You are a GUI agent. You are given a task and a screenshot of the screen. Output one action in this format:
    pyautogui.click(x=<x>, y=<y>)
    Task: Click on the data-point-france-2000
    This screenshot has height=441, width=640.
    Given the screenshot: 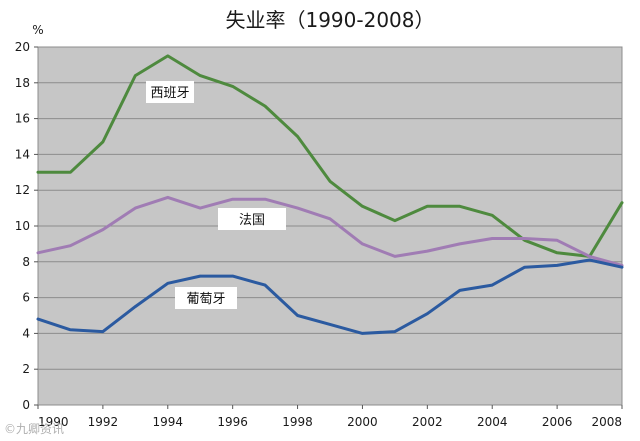 What is the action you would take?
    pyautogui.click(x=362, y=244)
    